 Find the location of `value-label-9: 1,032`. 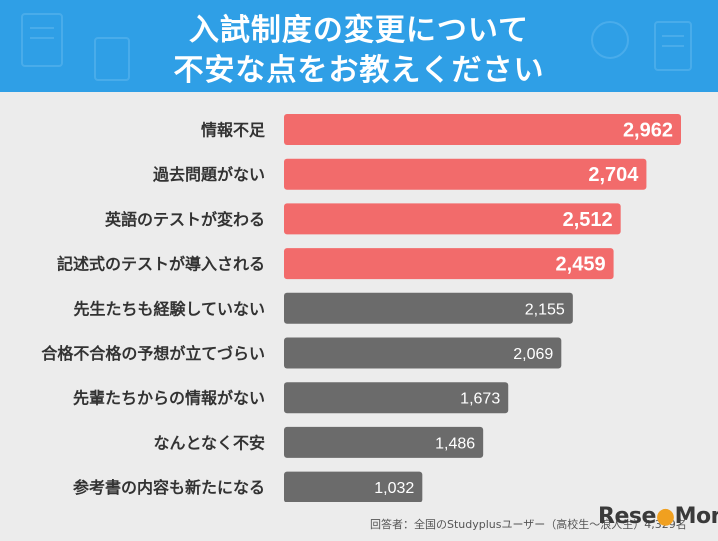

value-label-9: 1,032 is located at coordinates (394, 488).